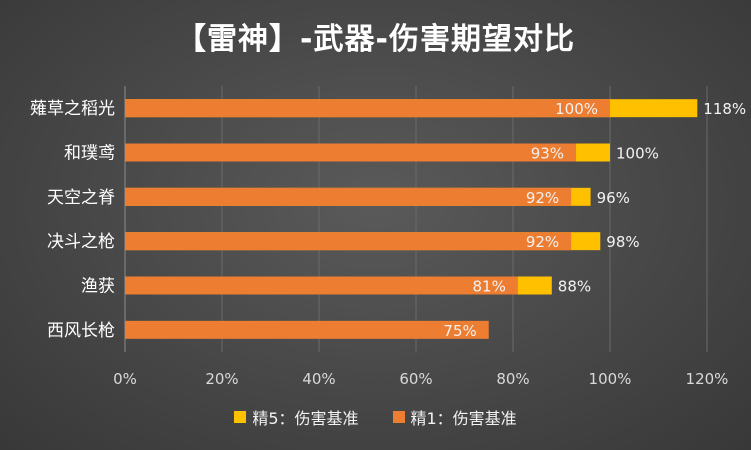 The image size is (751, 450). Describe the element at coordinates (398, 417) in the screenshot. I see `legend-swatch-refine1` at that location.